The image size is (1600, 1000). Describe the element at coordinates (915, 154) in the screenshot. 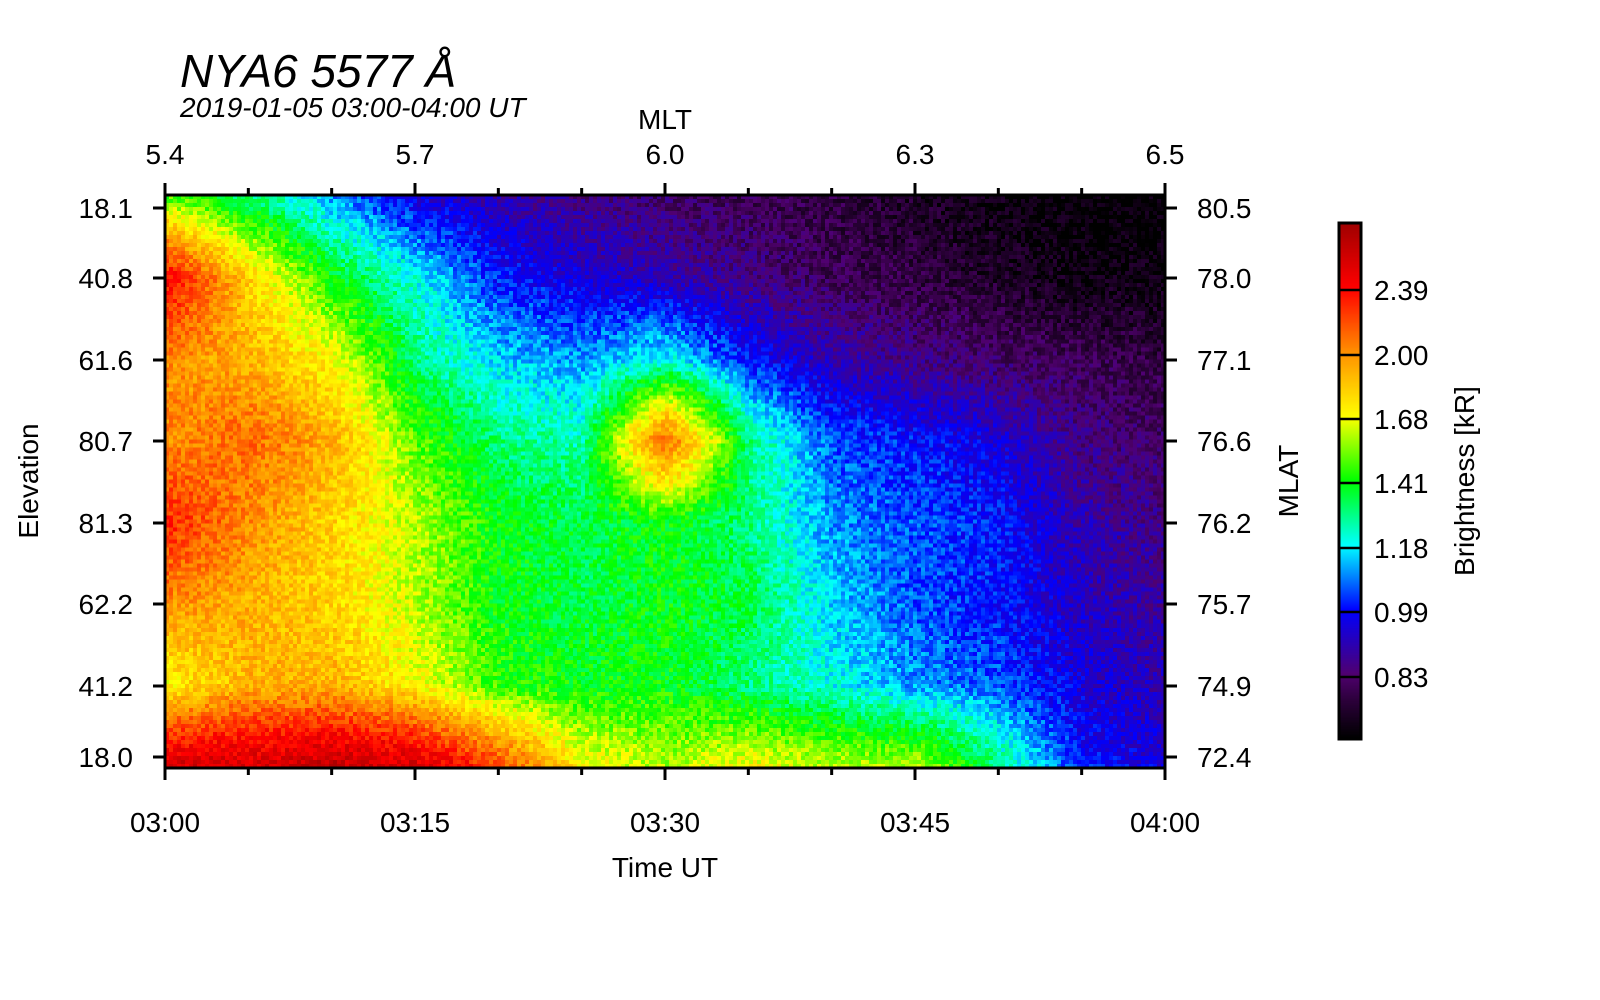

I see `top-x-tick-label: 6.3` at that location.